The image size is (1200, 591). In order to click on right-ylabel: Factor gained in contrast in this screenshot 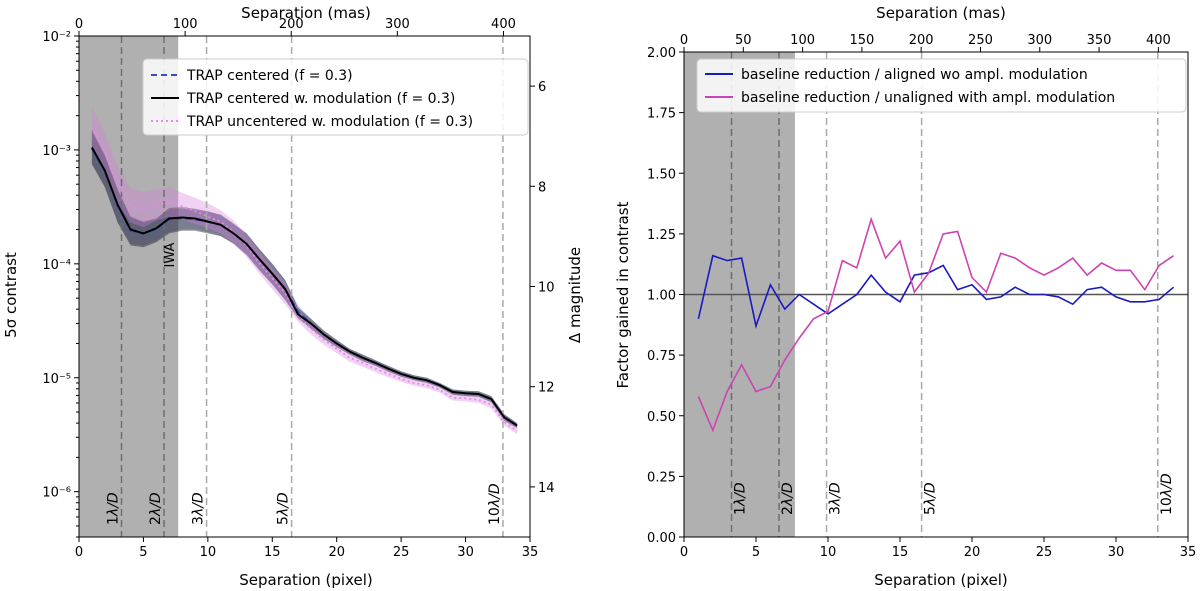, I will do `click(623, 294)`.